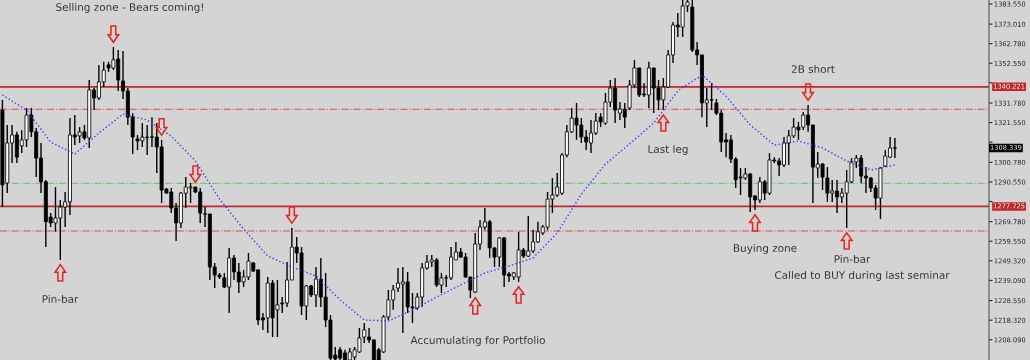 Image resolution: width=1030 pixels, height=360 pixels. What do you see at coordinates (477, 341) in the screenshot?
I see `annotation: Accumulating for Portfolio` at bounding box center [477, 341].